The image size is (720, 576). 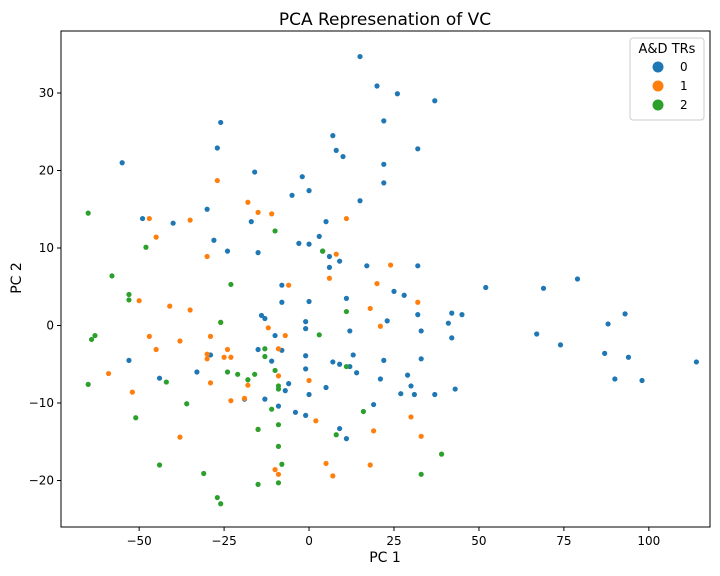 I want to click on y-tick-label: 30, so click(x=46, y=93).